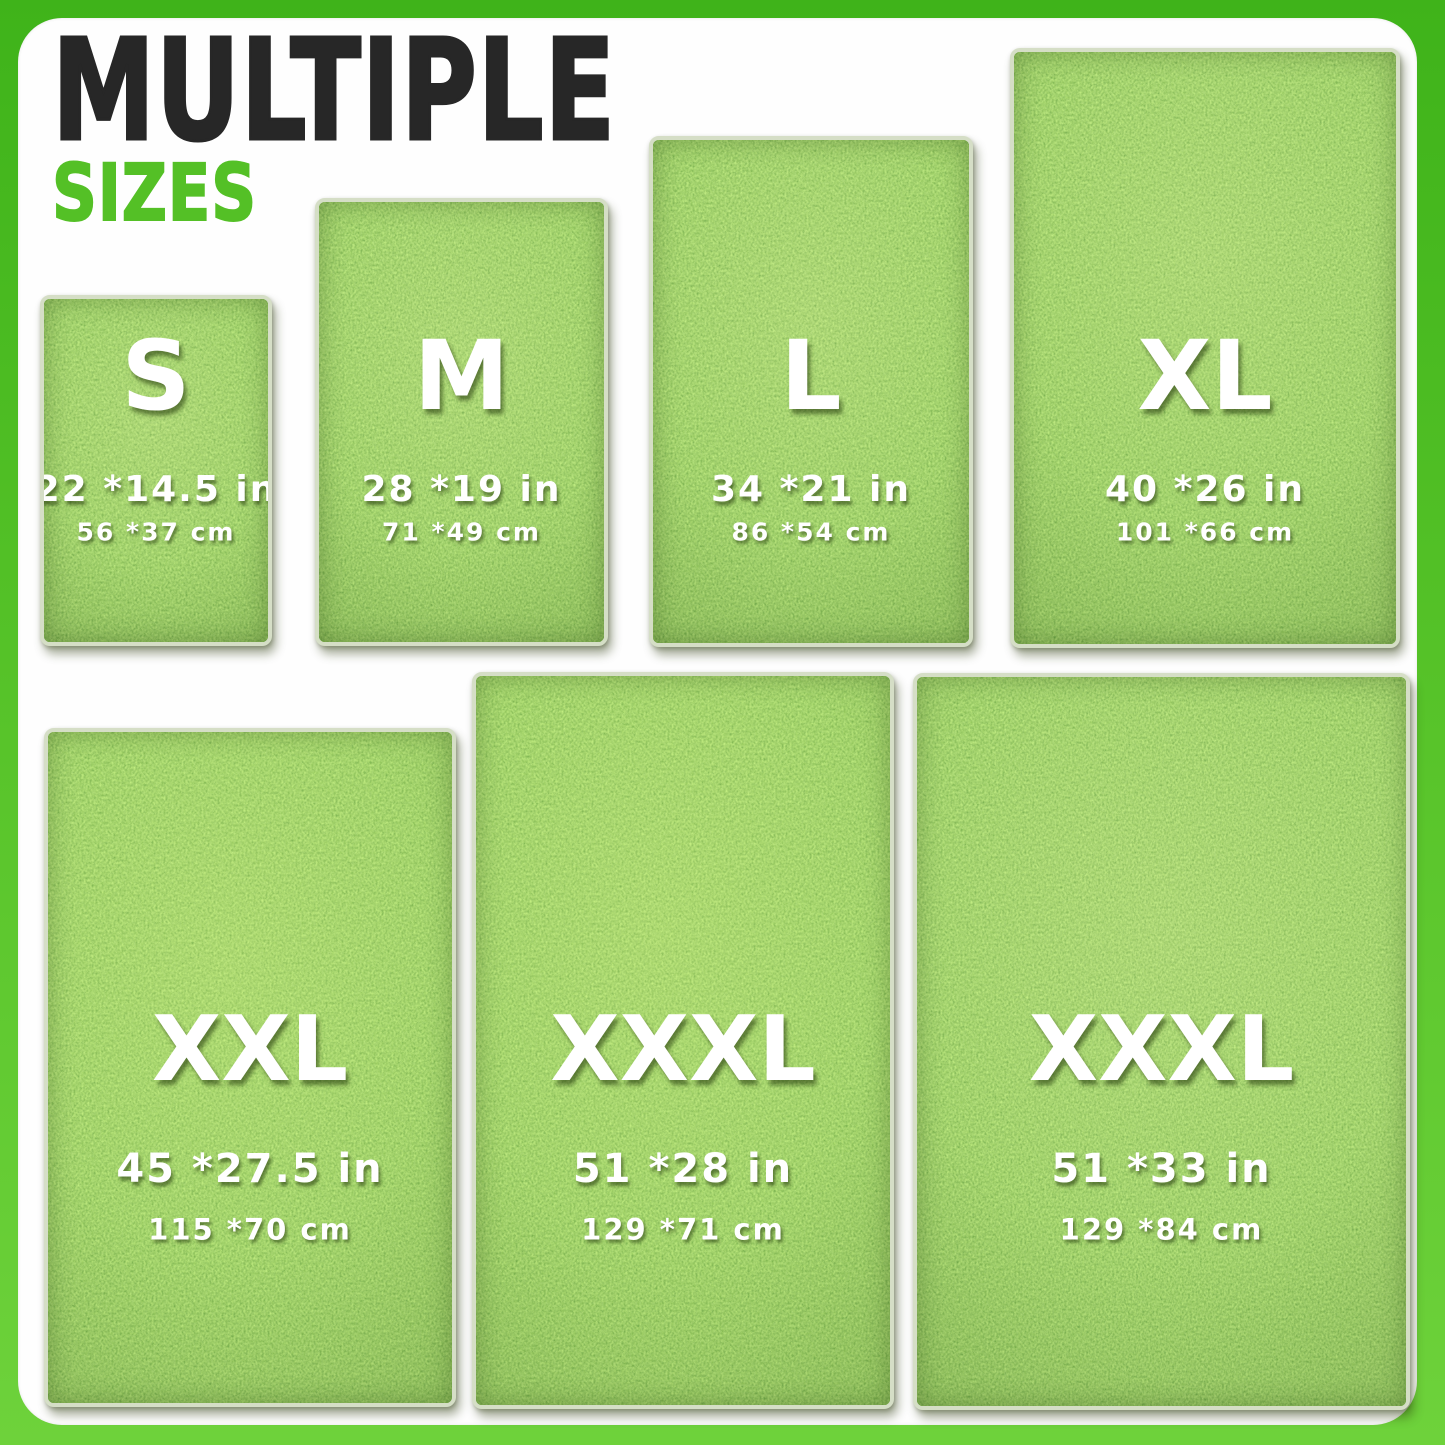  I want to click on mat-dimensions-cm: 86 *54 cm, so click(811, 532).